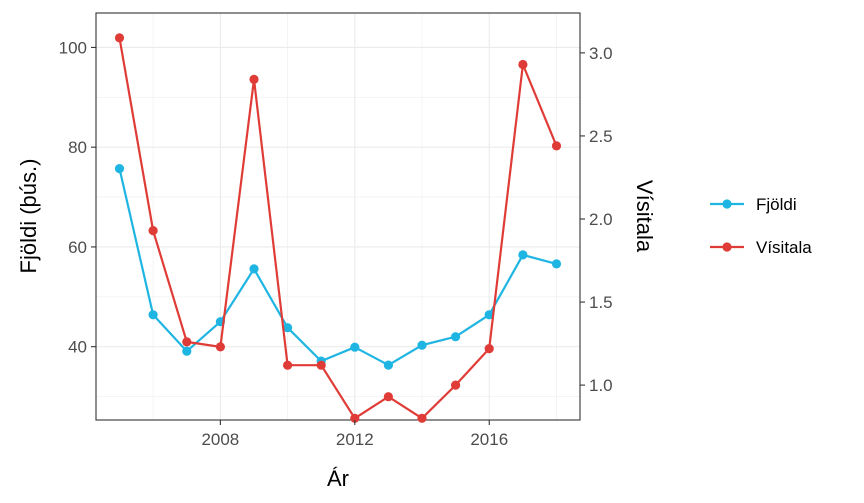 The height and width of the screenshot is (503, 864). What do you see at coordinates (776, 204) in the screenshot?
I see `legend-label-fj-ldi: Fjöldi` at bounding box center [776, 204].